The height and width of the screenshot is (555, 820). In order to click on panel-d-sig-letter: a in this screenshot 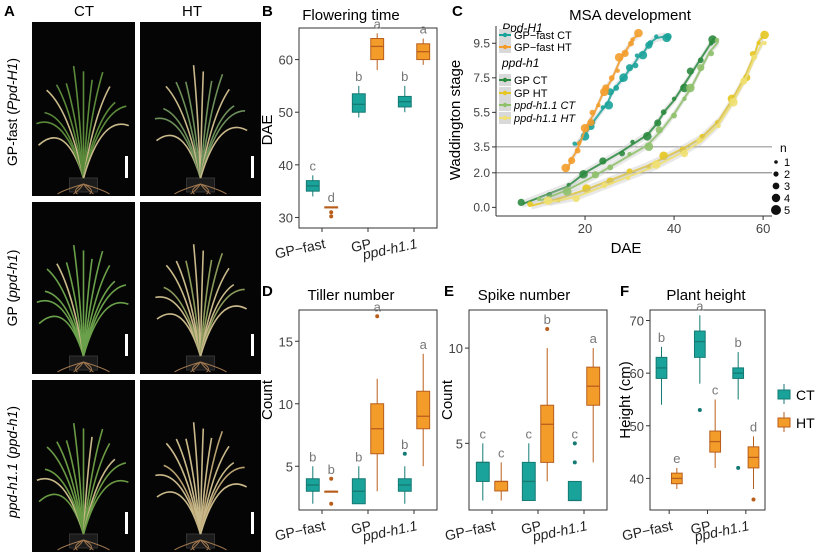, I will do `click(424, 344)`.